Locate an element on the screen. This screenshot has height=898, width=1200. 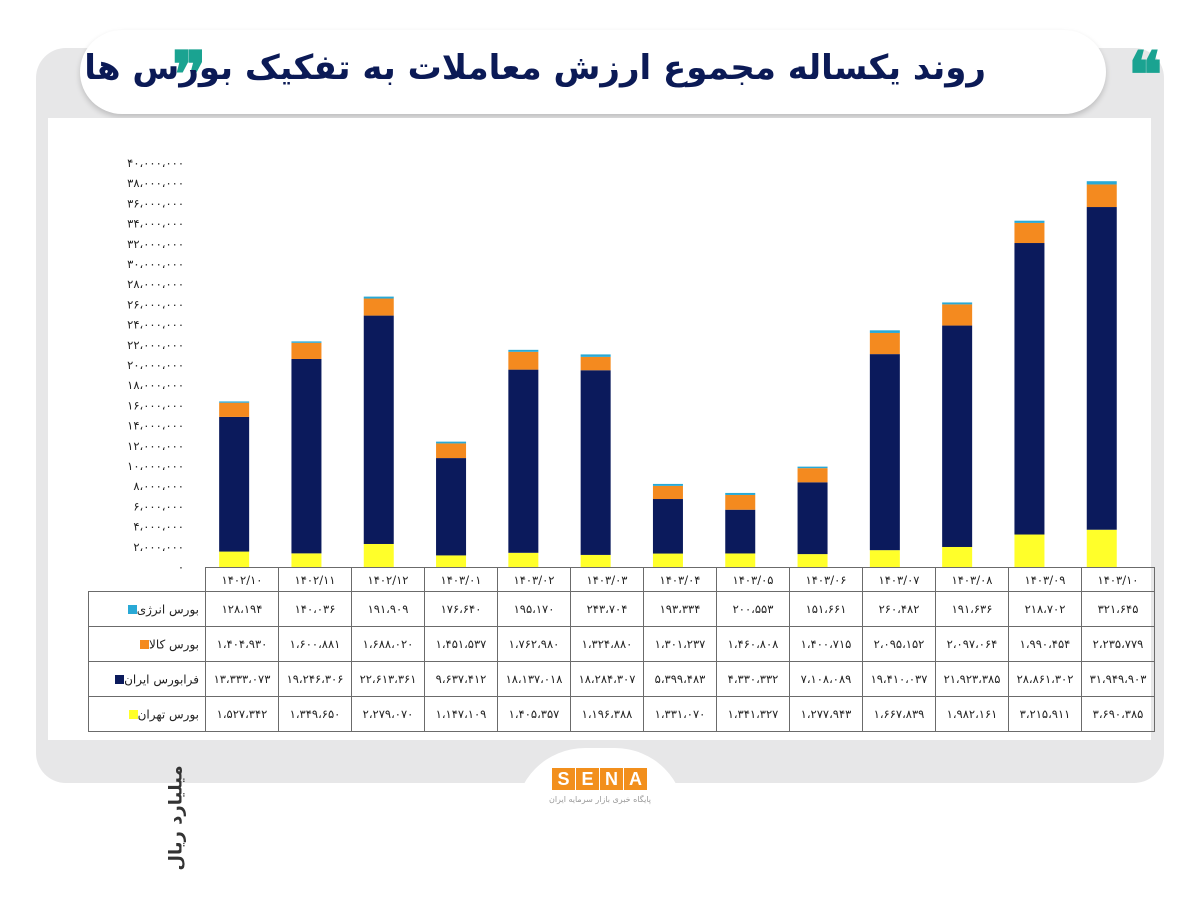
data-label: ۱۳،۳۳۳،۰۷۳ is located at coordinates (242, 679).